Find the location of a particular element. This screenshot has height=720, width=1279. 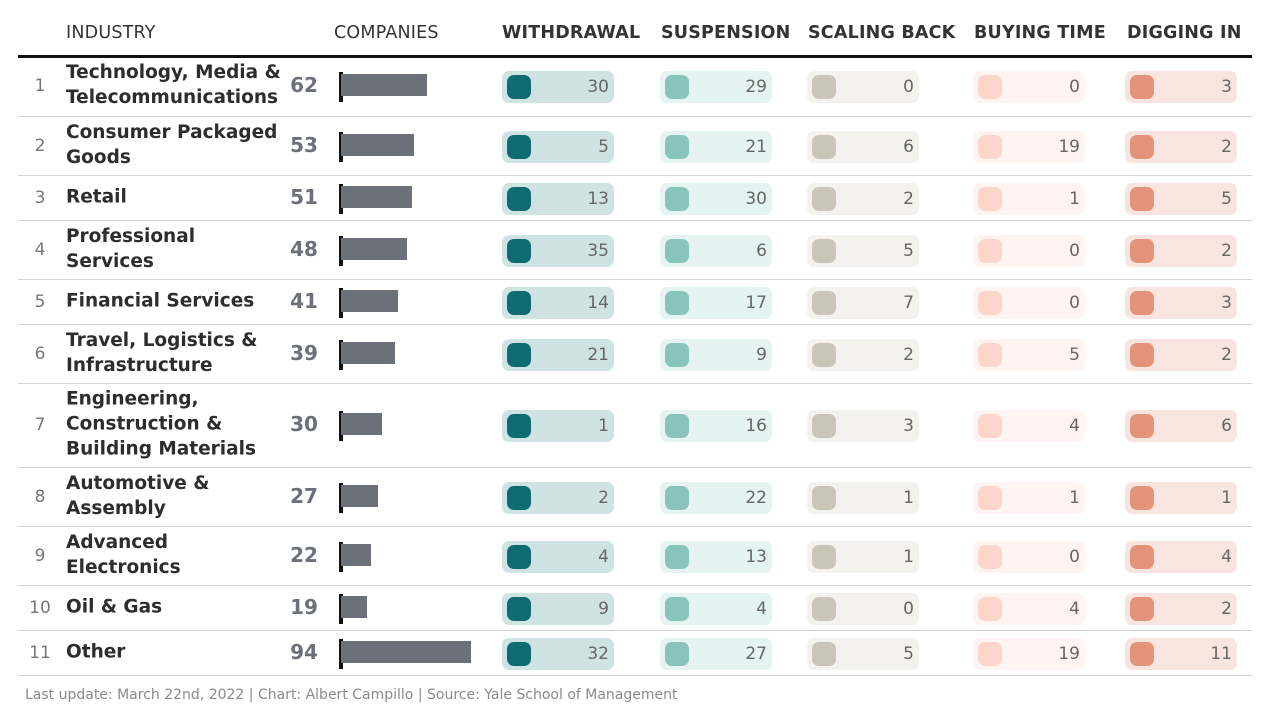

suspension-cell: 17 is located at coordinates (716, 303).